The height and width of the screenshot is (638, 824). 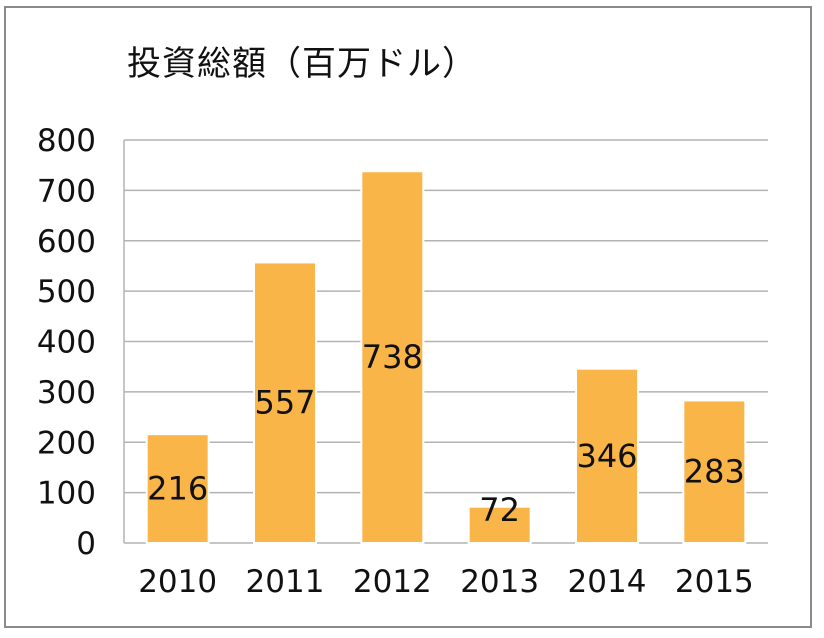 I want to click on y-tick-label-200: 200, so click(x=66, y=443).